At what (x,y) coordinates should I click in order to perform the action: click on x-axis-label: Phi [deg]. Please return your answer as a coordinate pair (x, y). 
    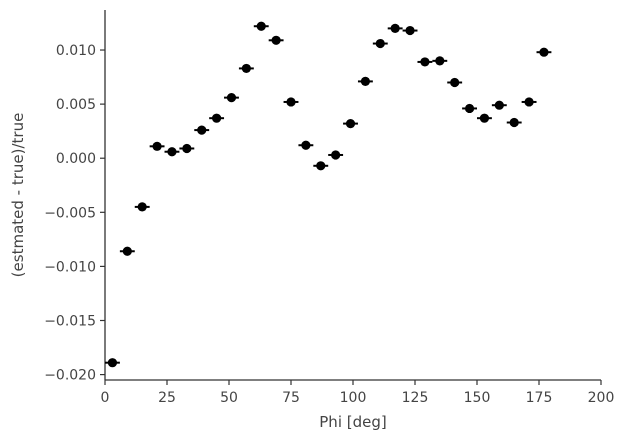
    Looking at the image, I should click on (352, 422).